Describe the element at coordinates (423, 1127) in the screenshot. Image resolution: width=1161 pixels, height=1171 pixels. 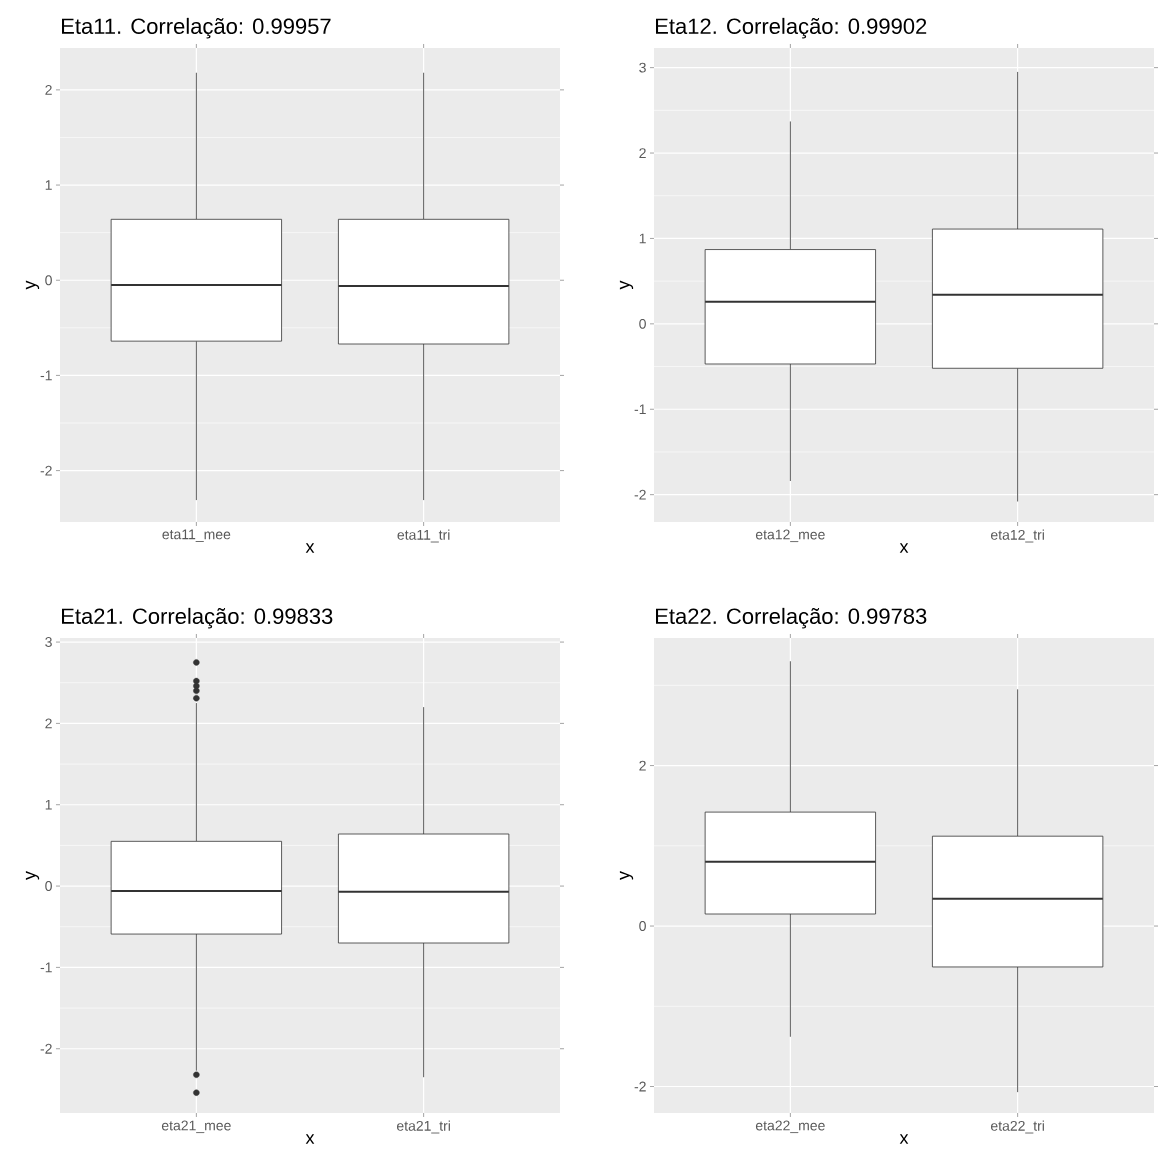
I see `x-tick-label: eta21_tri` at that location.